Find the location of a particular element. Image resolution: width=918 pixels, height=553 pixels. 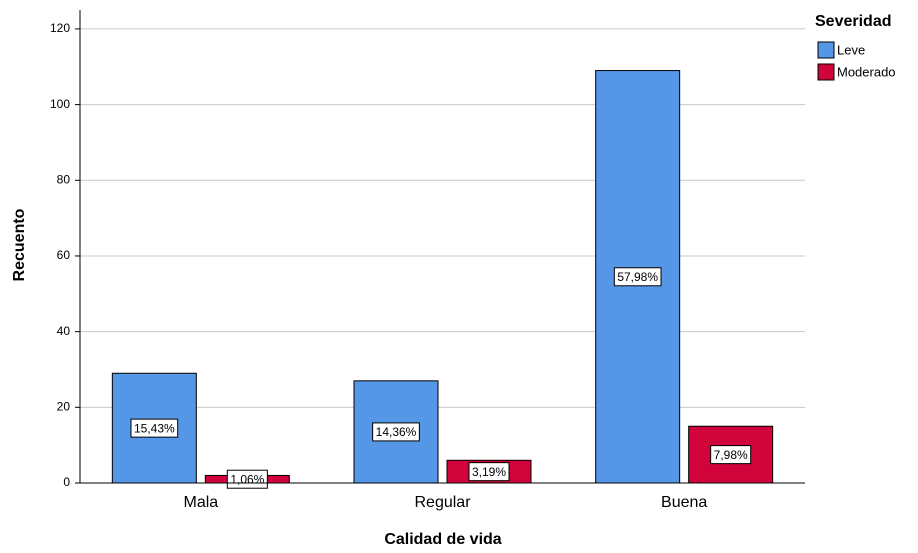

y-tick-label: 80 is located at coordinates (64, 179).